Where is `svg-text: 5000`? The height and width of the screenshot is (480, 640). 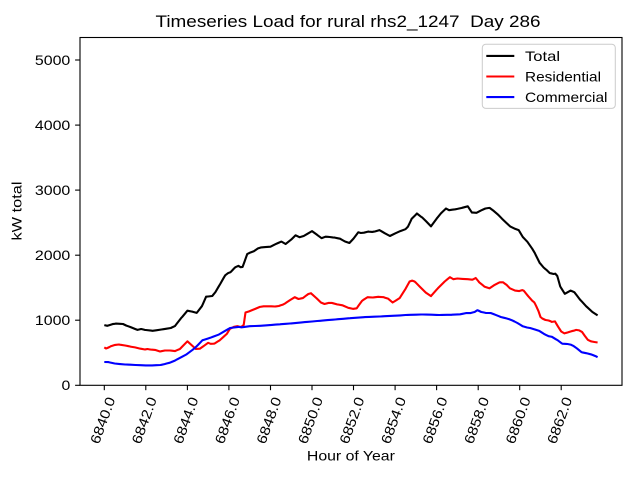
svg-text: 5000 is located at coordinates (53, 60).